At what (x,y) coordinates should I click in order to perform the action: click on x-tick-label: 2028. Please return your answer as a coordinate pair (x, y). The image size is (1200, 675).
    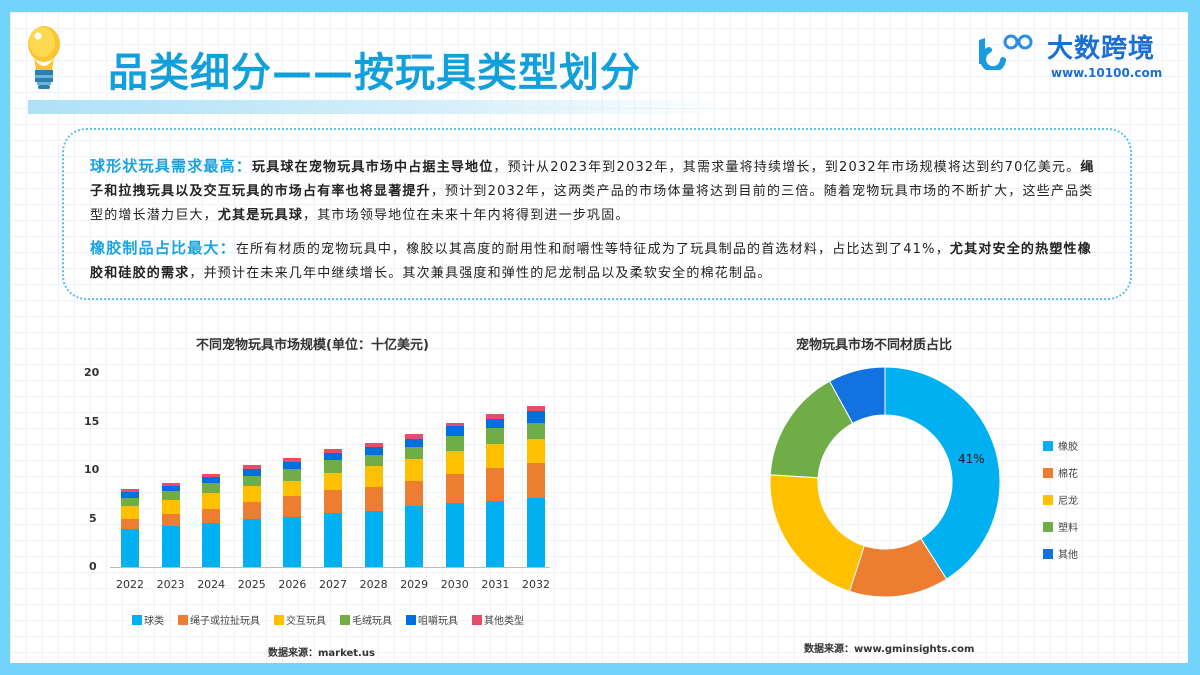
    Looking at the image, I should click on (373, 584).